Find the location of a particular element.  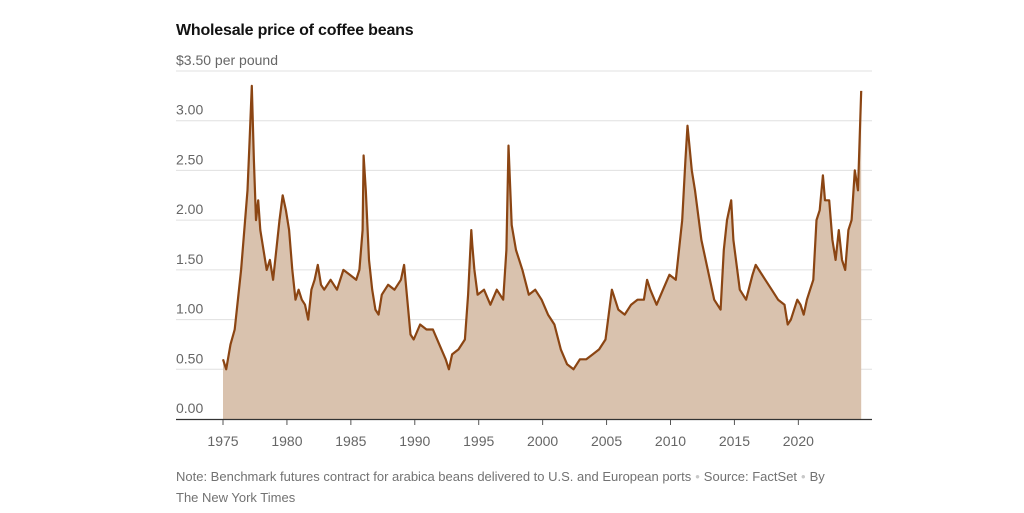

x-tick-label: 2005 is located at coordinates (606, 441).